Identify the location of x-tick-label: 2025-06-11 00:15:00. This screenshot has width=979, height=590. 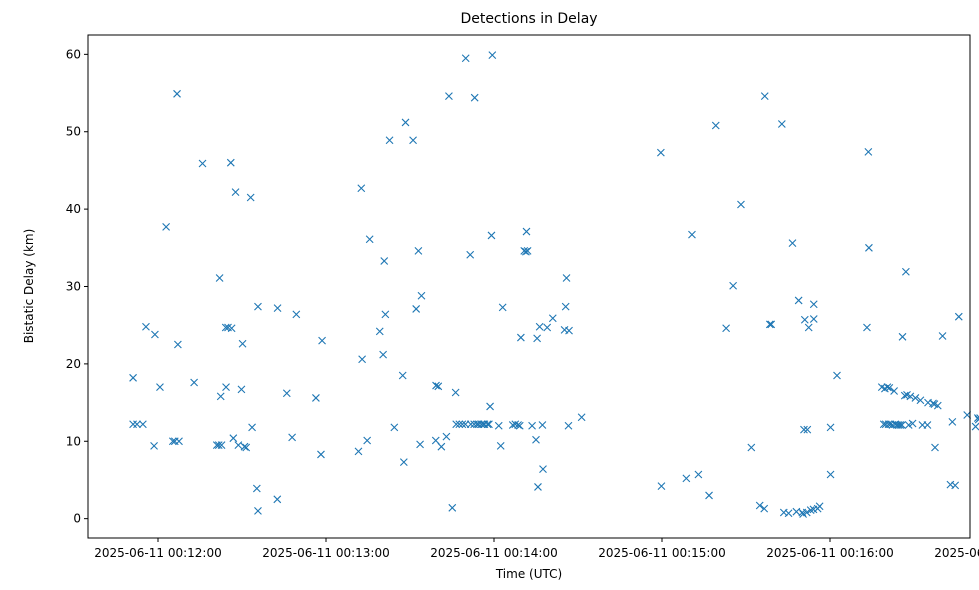
(661, 553).